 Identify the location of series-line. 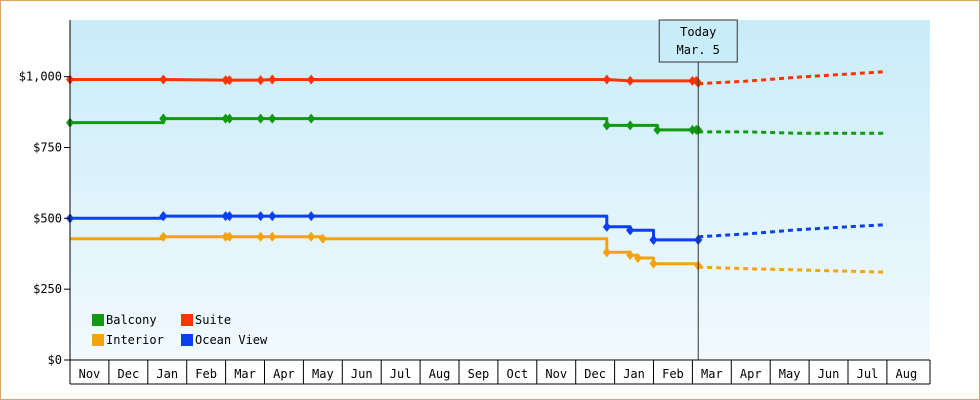
(385, 81).